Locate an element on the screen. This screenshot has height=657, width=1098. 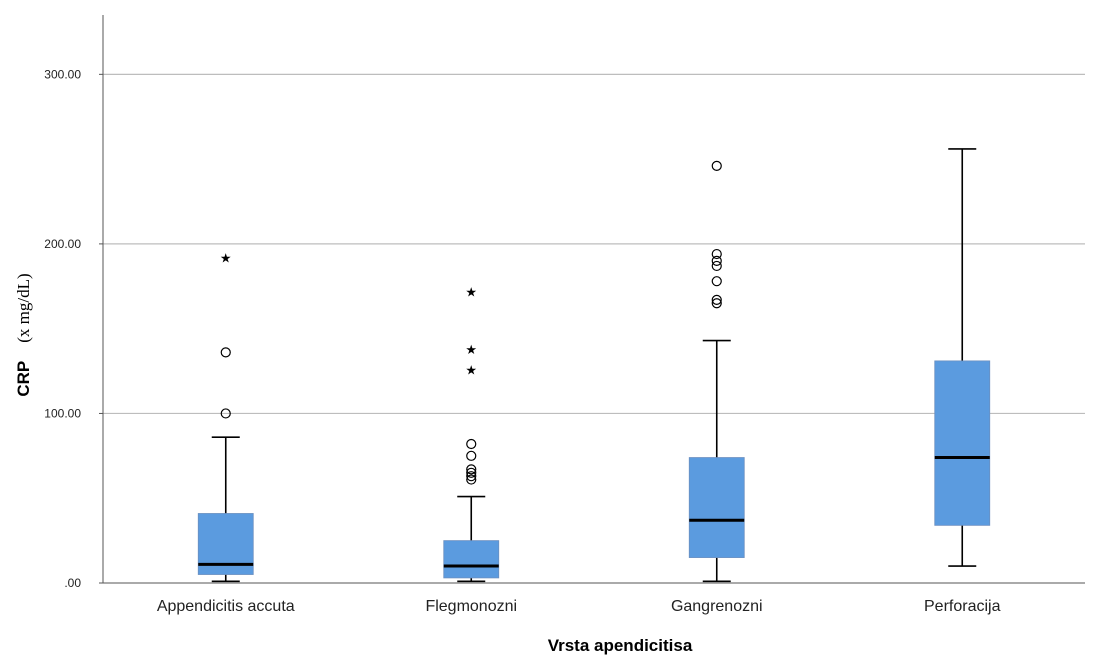
y-axis-title-unit: (x mg/dL) is located at coordinates (23, 307).